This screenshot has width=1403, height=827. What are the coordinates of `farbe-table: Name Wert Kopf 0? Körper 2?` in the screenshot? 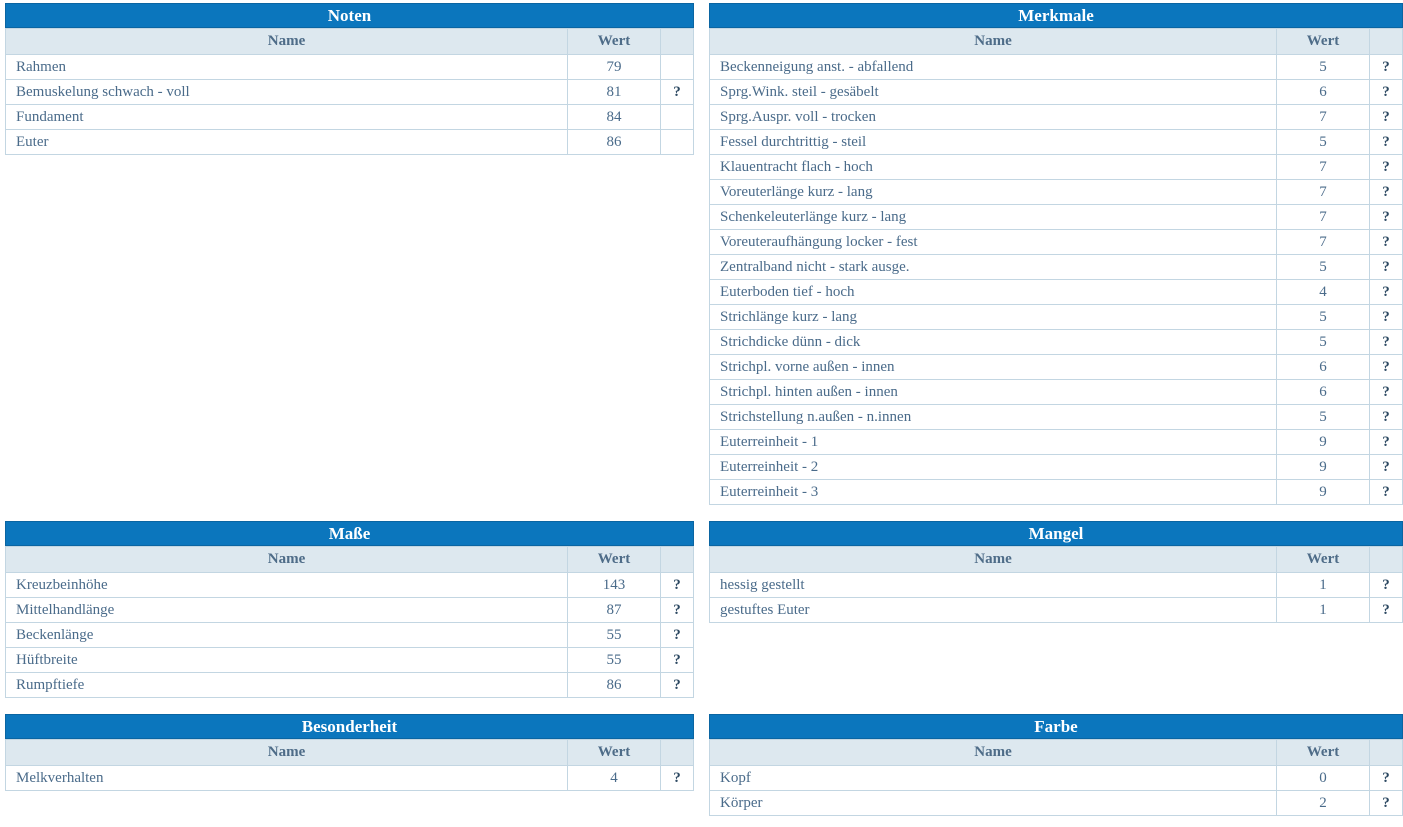 It's located at (1056, 777).